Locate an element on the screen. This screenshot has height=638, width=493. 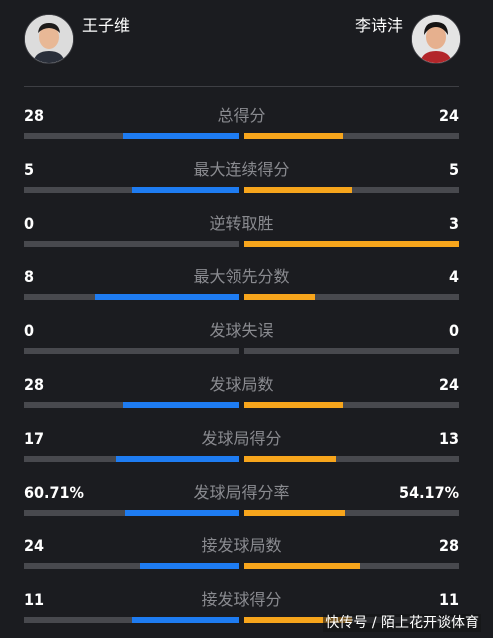
player-left-name: 王子维 is located at coordinates (106, 25).